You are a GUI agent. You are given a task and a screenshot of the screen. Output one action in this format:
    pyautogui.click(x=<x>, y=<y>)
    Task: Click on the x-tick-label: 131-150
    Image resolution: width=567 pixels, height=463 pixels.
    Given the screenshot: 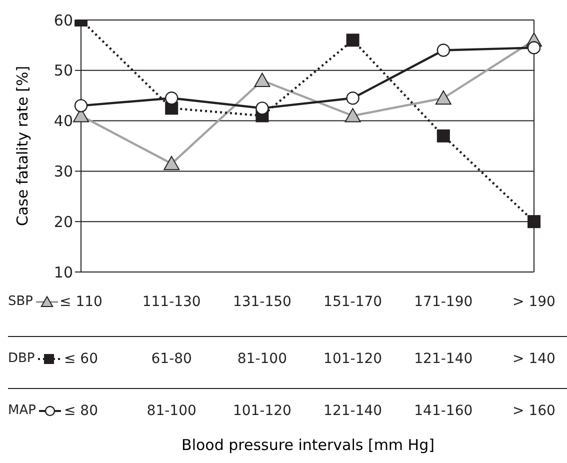 What is the action you would take?
    pyautogui.click(x=262, y=302)
    